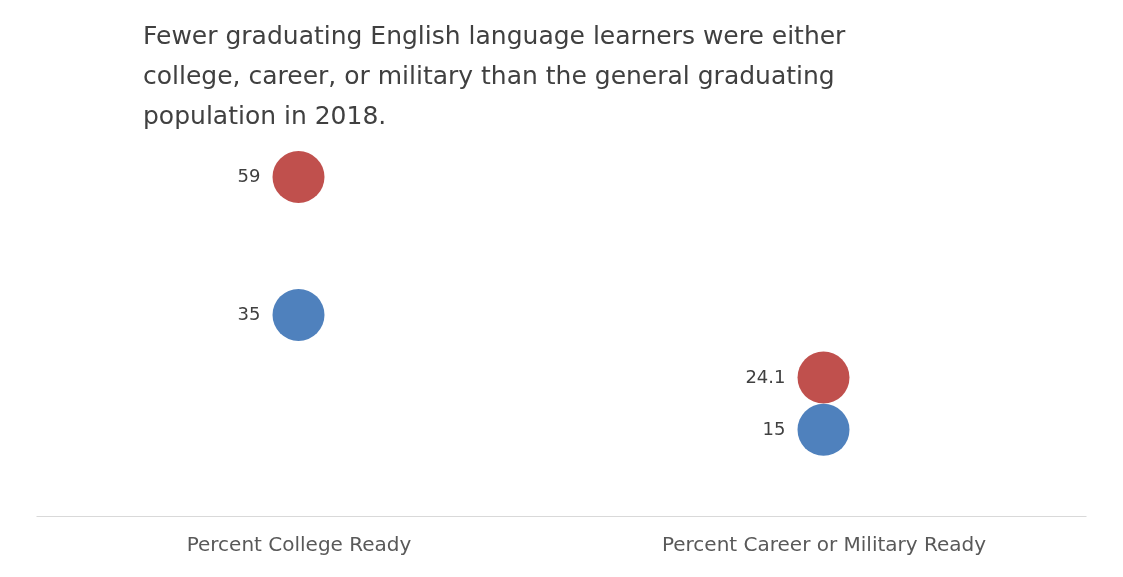 This screenshot has height=577, width=1123. I want to click on chart-title: Fewer graduating English language learners were either college, career, or military than the general graduating population in 2018., so click(495, 76).